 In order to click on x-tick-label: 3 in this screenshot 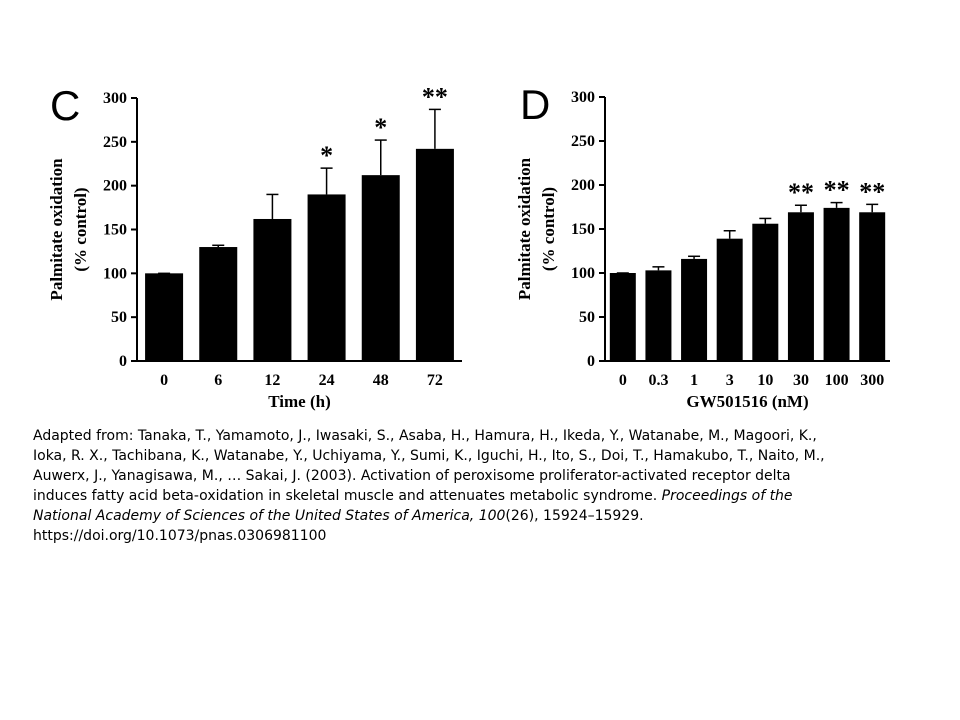, I will do `click(730, 380)`.